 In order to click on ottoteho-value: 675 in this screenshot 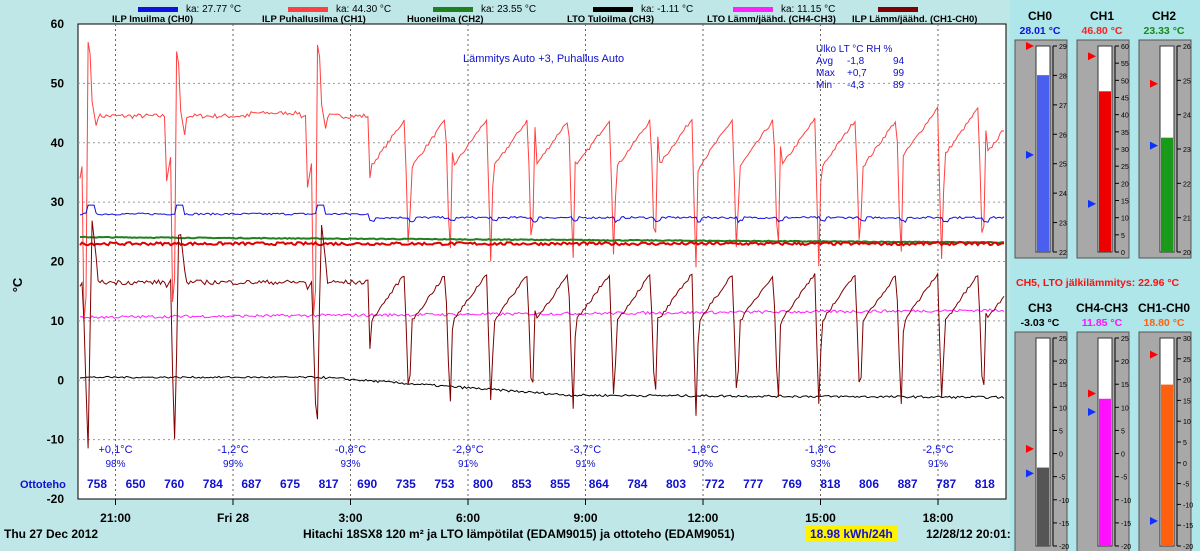, I will do `click(290, 484)`.